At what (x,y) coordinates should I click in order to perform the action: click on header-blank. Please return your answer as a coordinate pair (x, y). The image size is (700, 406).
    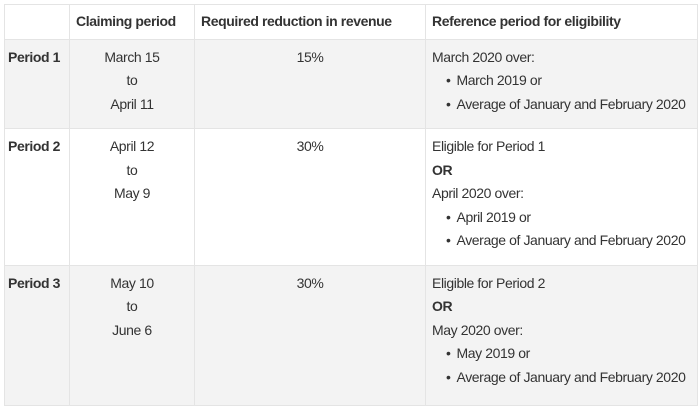
    Looking at the image, I should click on (37, 22).